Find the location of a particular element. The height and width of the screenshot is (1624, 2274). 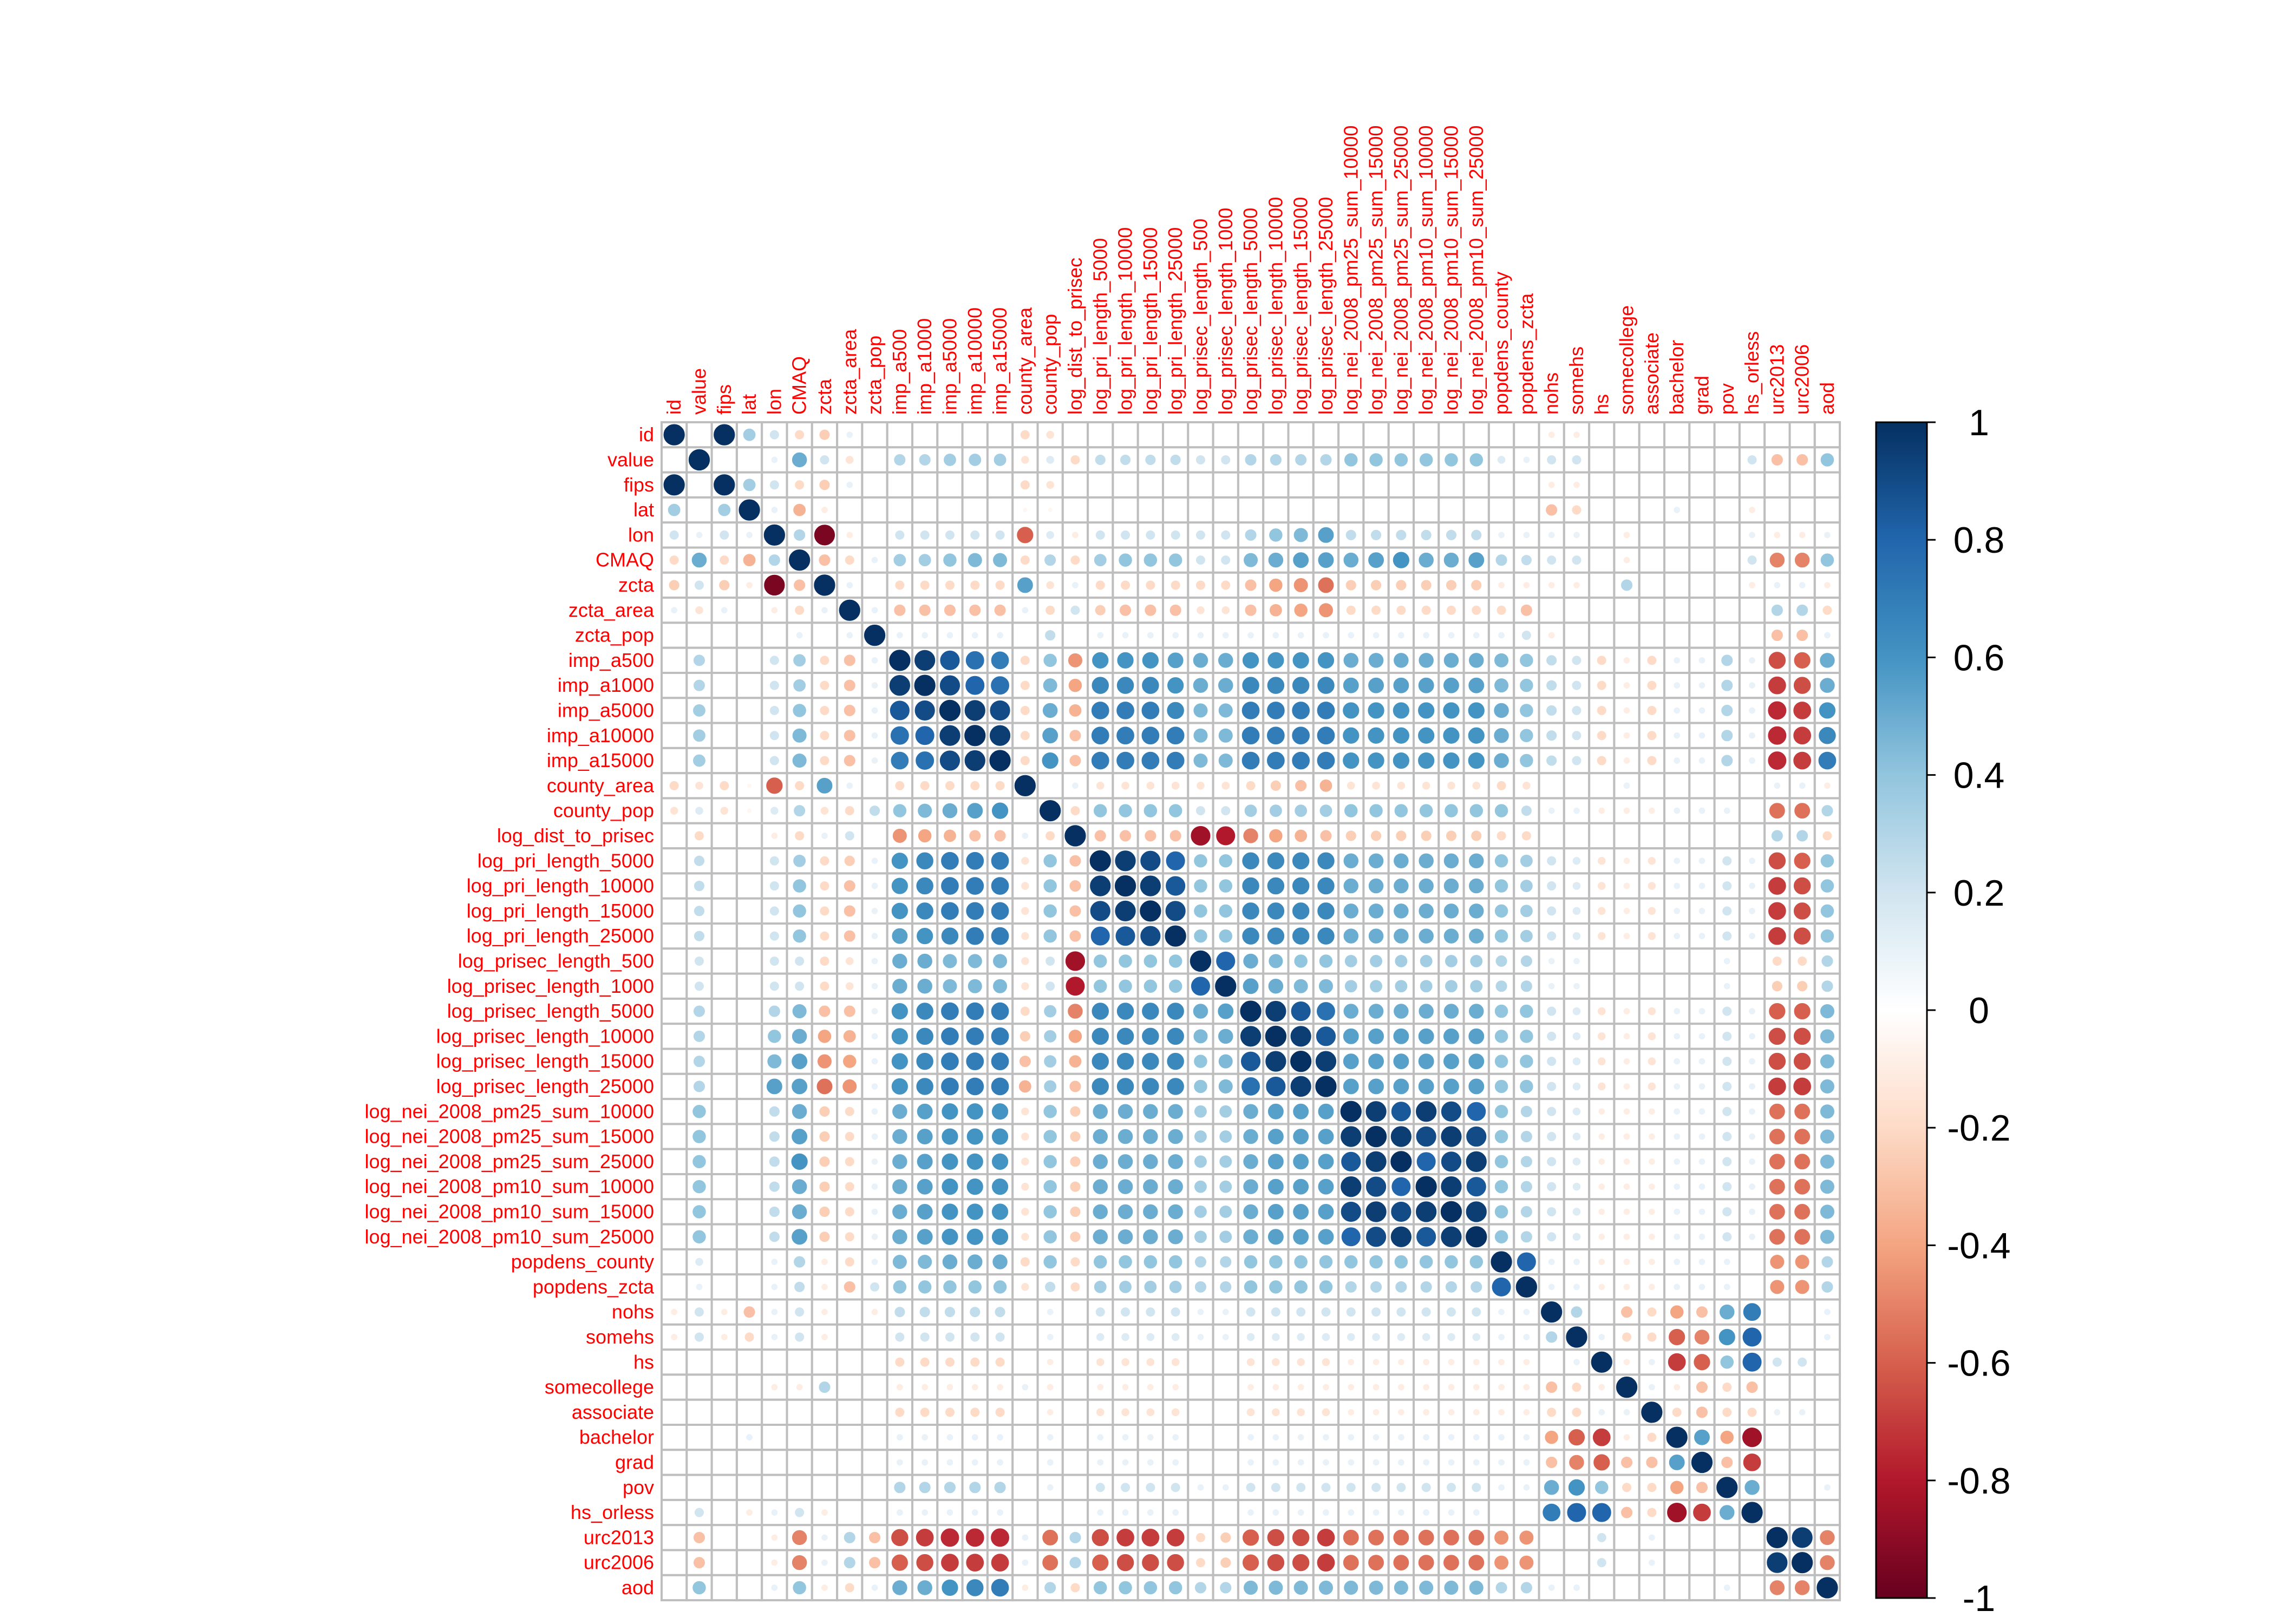

correlation-point-bachelor-lat is located at coordinates (749, 1438).